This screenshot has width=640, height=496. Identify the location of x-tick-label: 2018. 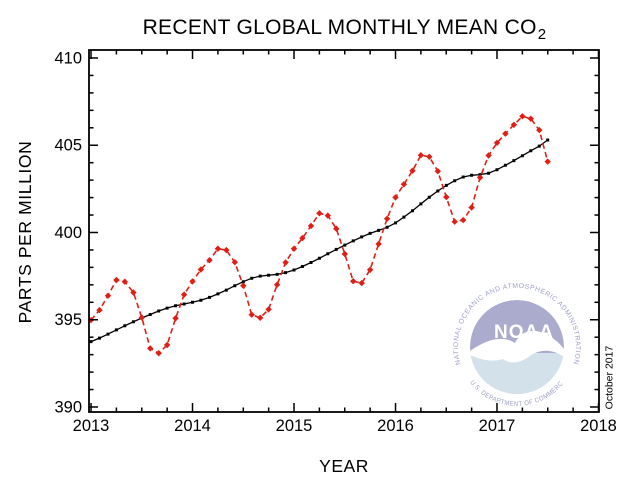
(598, 426).